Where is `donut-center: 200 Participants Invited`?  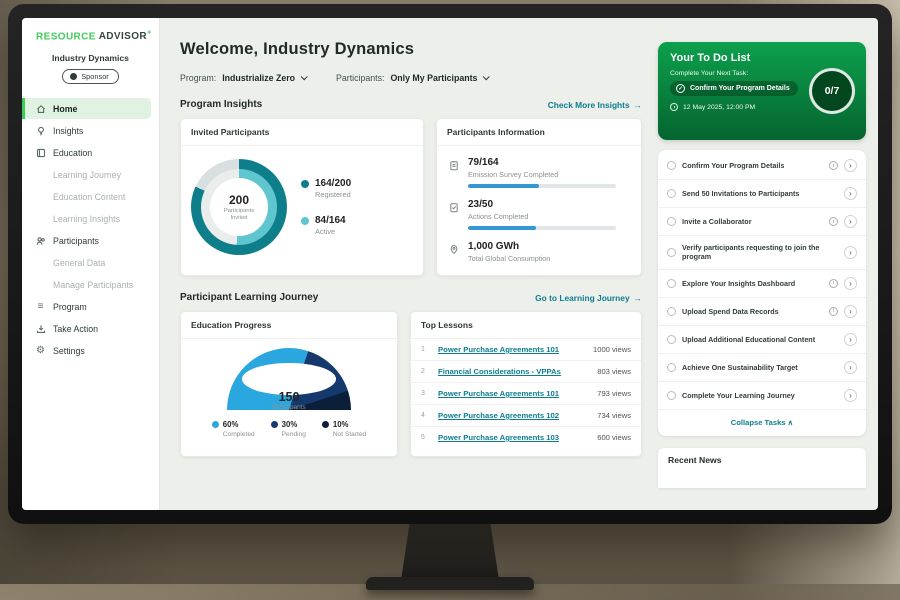
donut-center: 200 Participants Invited is located at coordinates (239, 207).